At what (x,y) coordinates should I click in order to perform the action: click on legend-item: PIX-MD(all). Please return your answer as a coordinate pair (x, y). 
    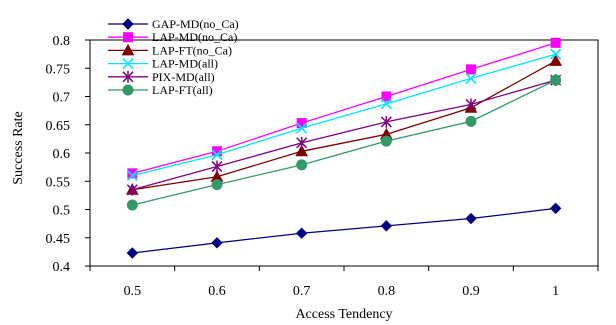
    Looking at the image, I should click on (161, 77).